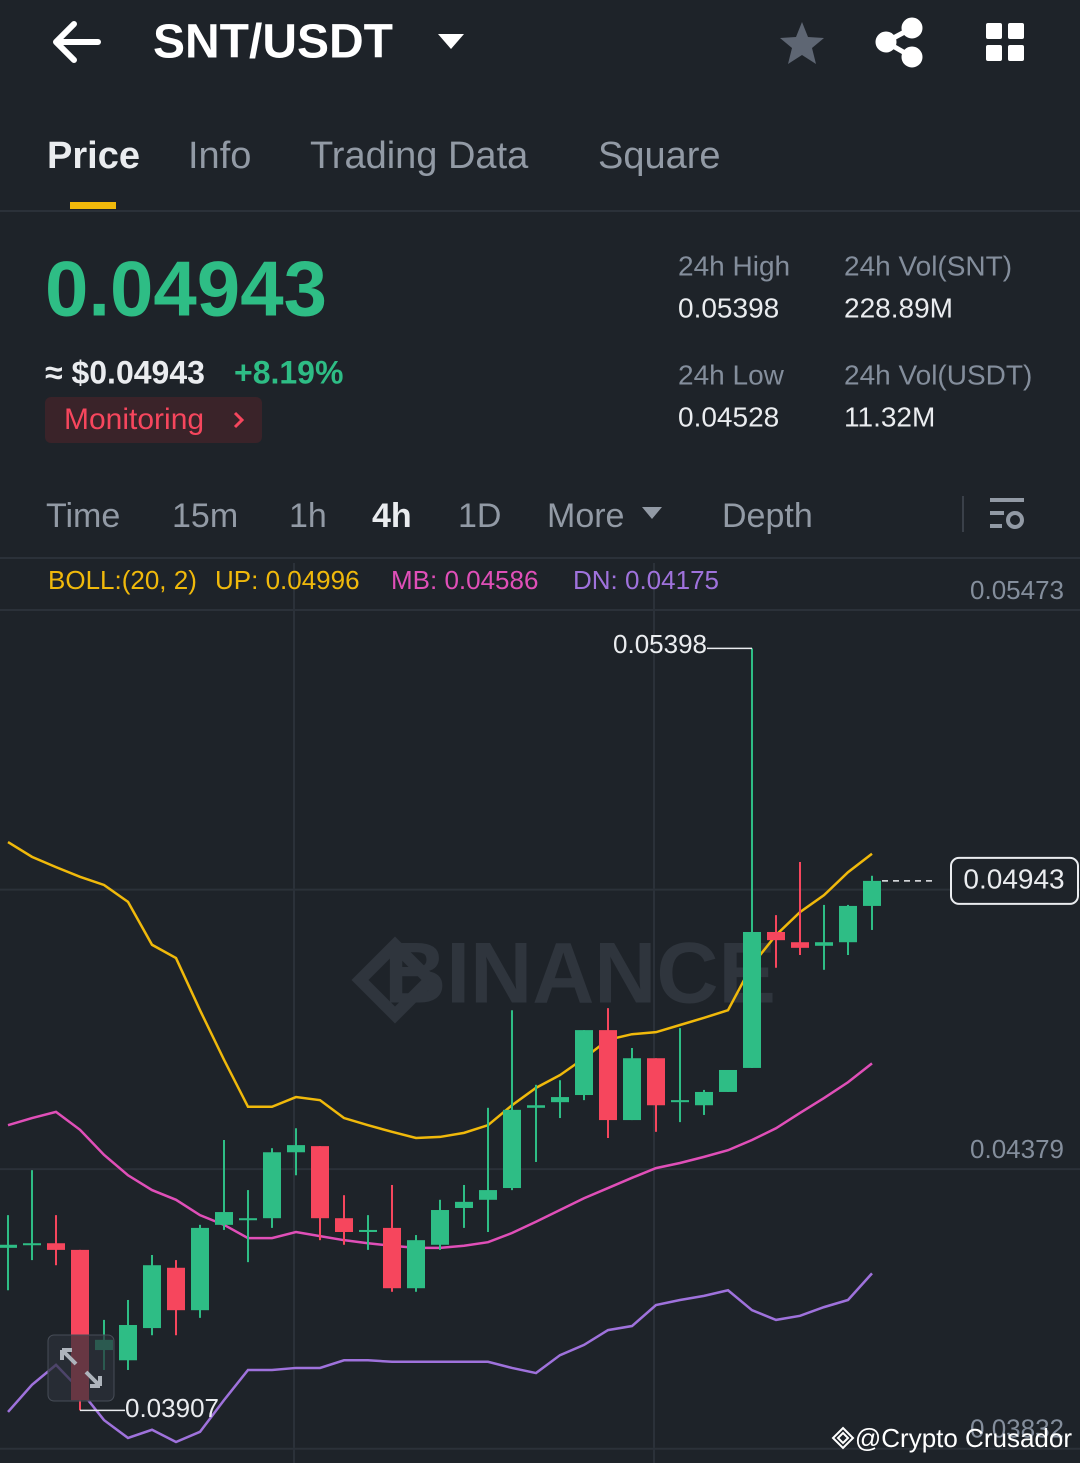 The image size is (1080, 1463). Describe the element at coordinates (580, 974) in the screenshot. I see `watermark: BINANCE` at that location.